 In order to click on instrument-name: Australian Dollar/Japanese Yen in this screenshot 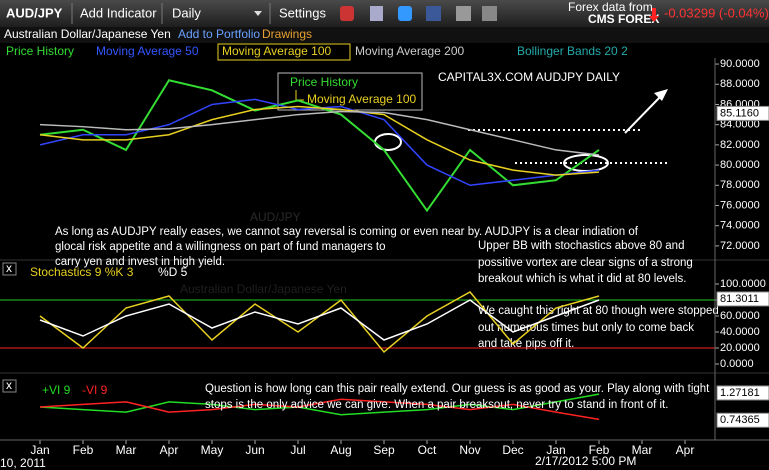, I will do `click(87, 34)`.